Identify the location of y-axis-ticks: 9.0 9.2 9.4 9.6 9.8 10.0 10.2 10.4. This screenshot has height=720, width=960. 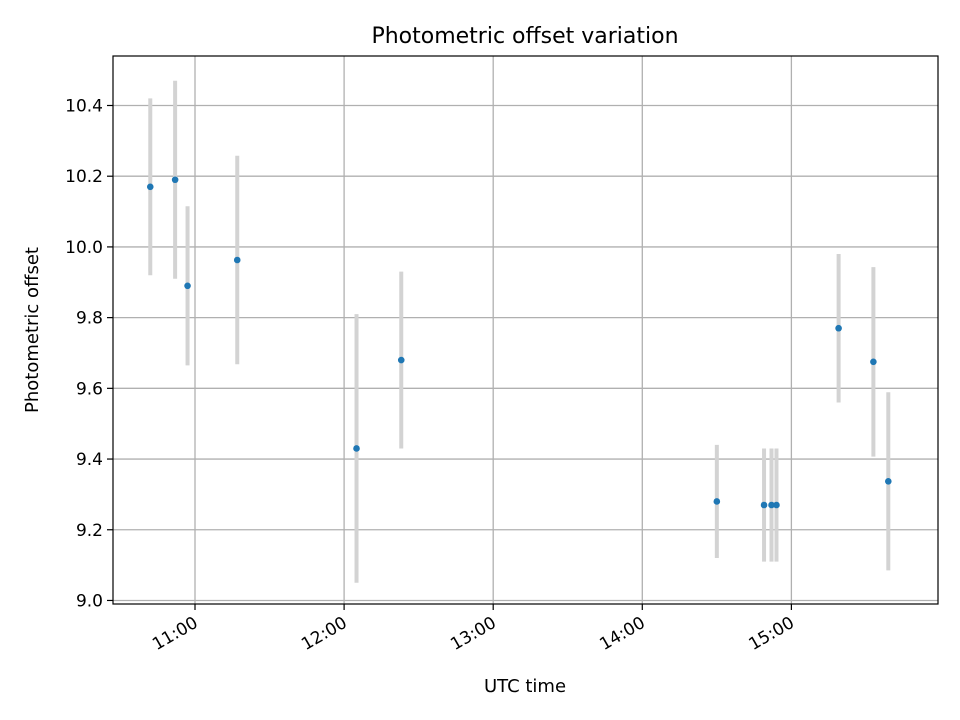
(89, 353).